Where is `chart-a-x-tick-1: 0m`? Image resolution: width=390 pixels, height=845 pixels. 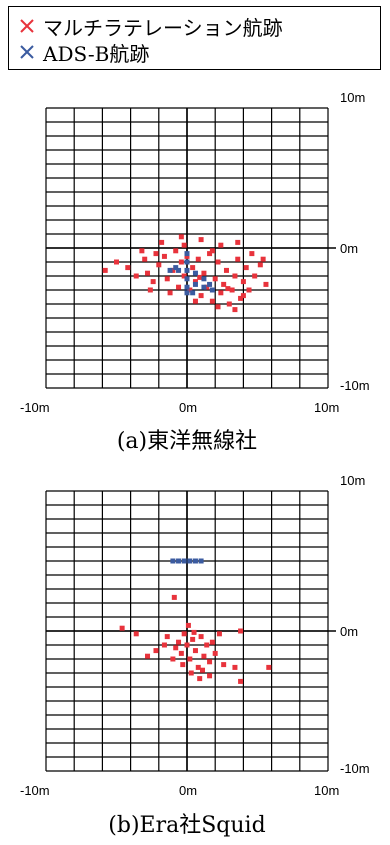
chart-a-x-tick-1: 0m is located at coordinates (188, 407).